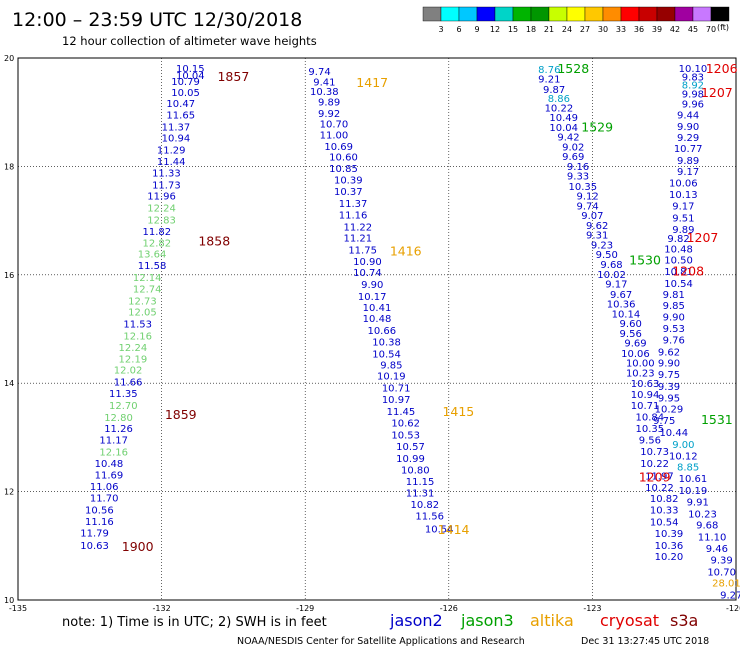 The width and height of the screenshot is (740, 650). What do you see at coordinates (161, 221) in the screenshot?
I see `wave-height-value: 12.83` at bounding box center [161, 221].